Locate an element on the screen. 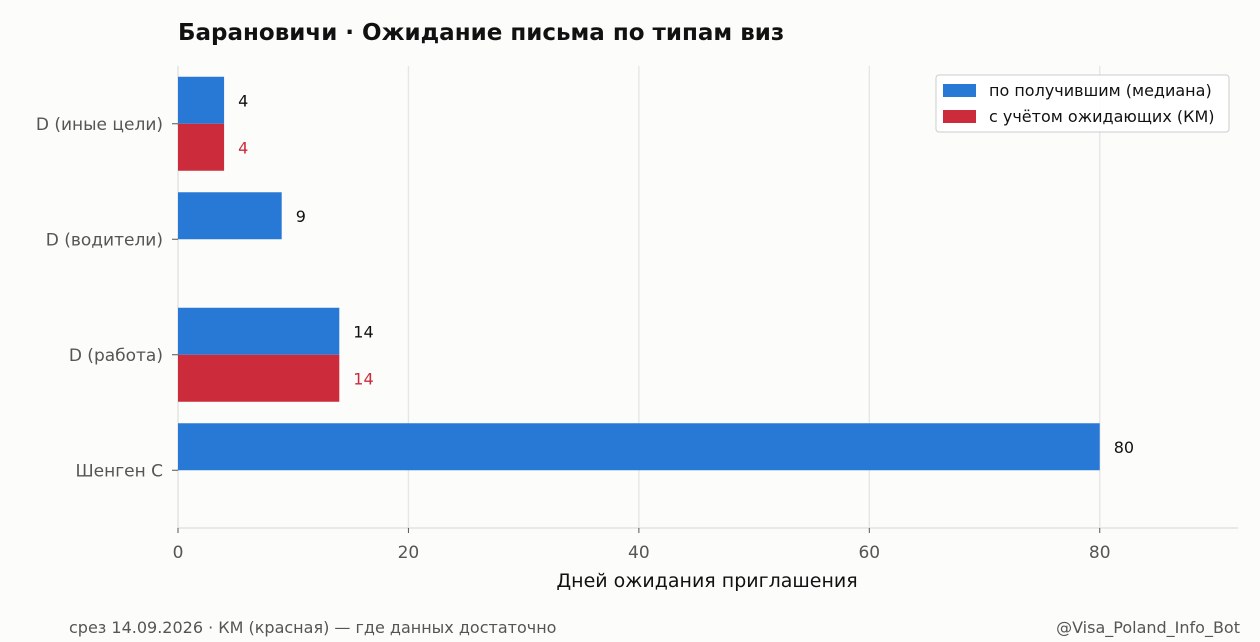  footer-credit: @Visa_Poland_Info_Bot is located at coordinates (1148, 627).